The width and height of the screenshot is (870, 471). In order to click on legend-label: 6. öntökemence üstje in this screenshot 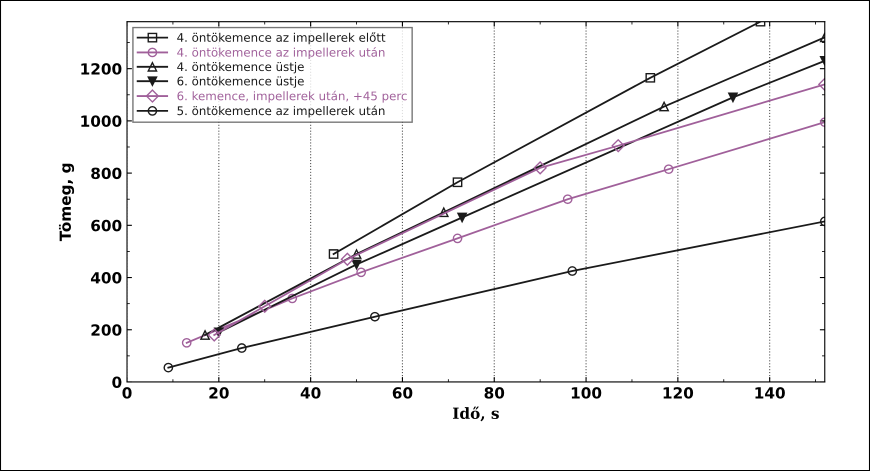, I will do `click(240, 82)`.